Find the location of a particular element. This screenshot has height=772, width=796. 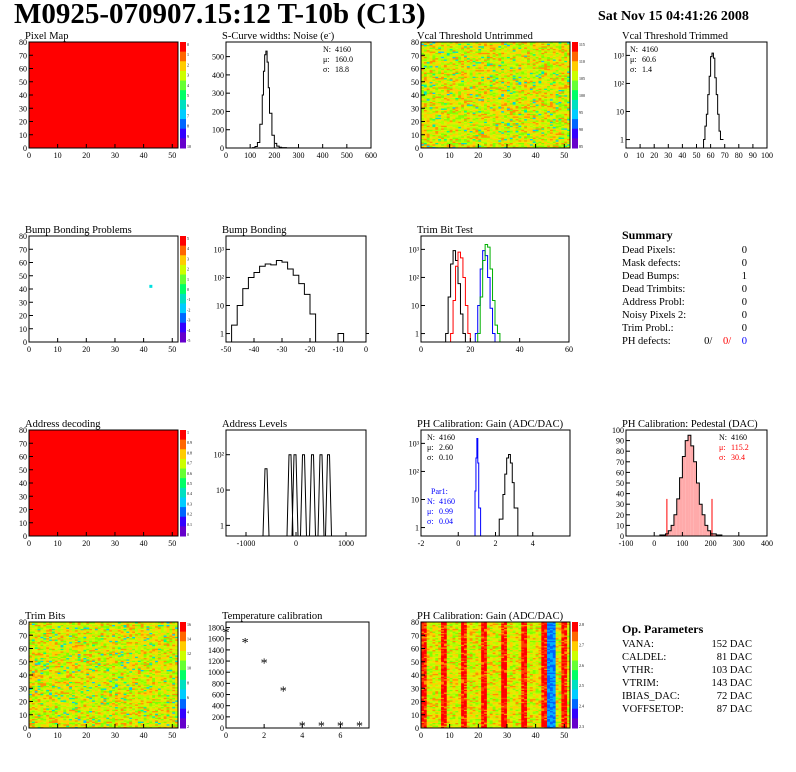

stats-value: 115.2 is located at coordinates (740, 447).